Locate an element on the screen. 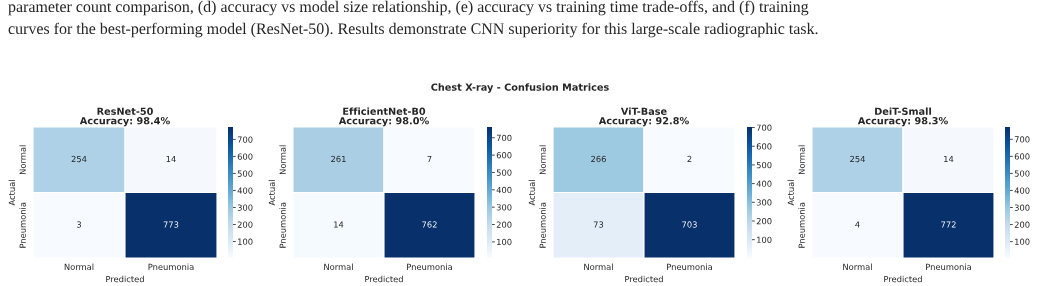 Image resolution: width=1041 pixels, height=286 pixels. data-label: 7 is located at coordinates (429, 159).